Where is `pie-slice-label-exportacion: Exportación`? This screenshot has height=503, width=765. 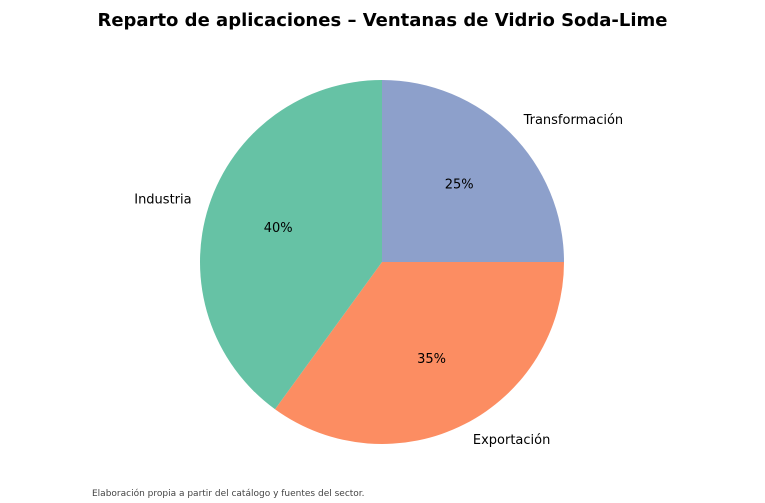
pie-slice-label-exportacion: Exportación is located at coordinates (511, 440).